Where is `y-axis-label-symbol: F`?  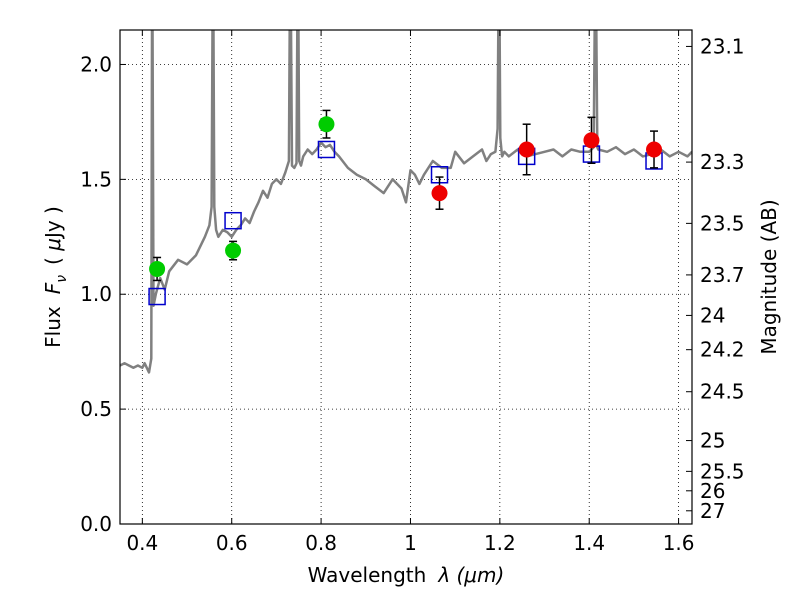 y-axis-label-symbol: F is located at coordinates (53, 288).